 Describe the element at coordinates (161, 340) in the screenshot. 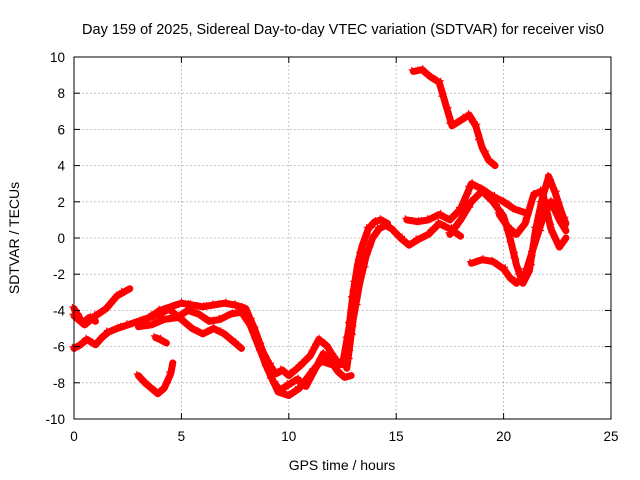

I see `series-trace` at that location.